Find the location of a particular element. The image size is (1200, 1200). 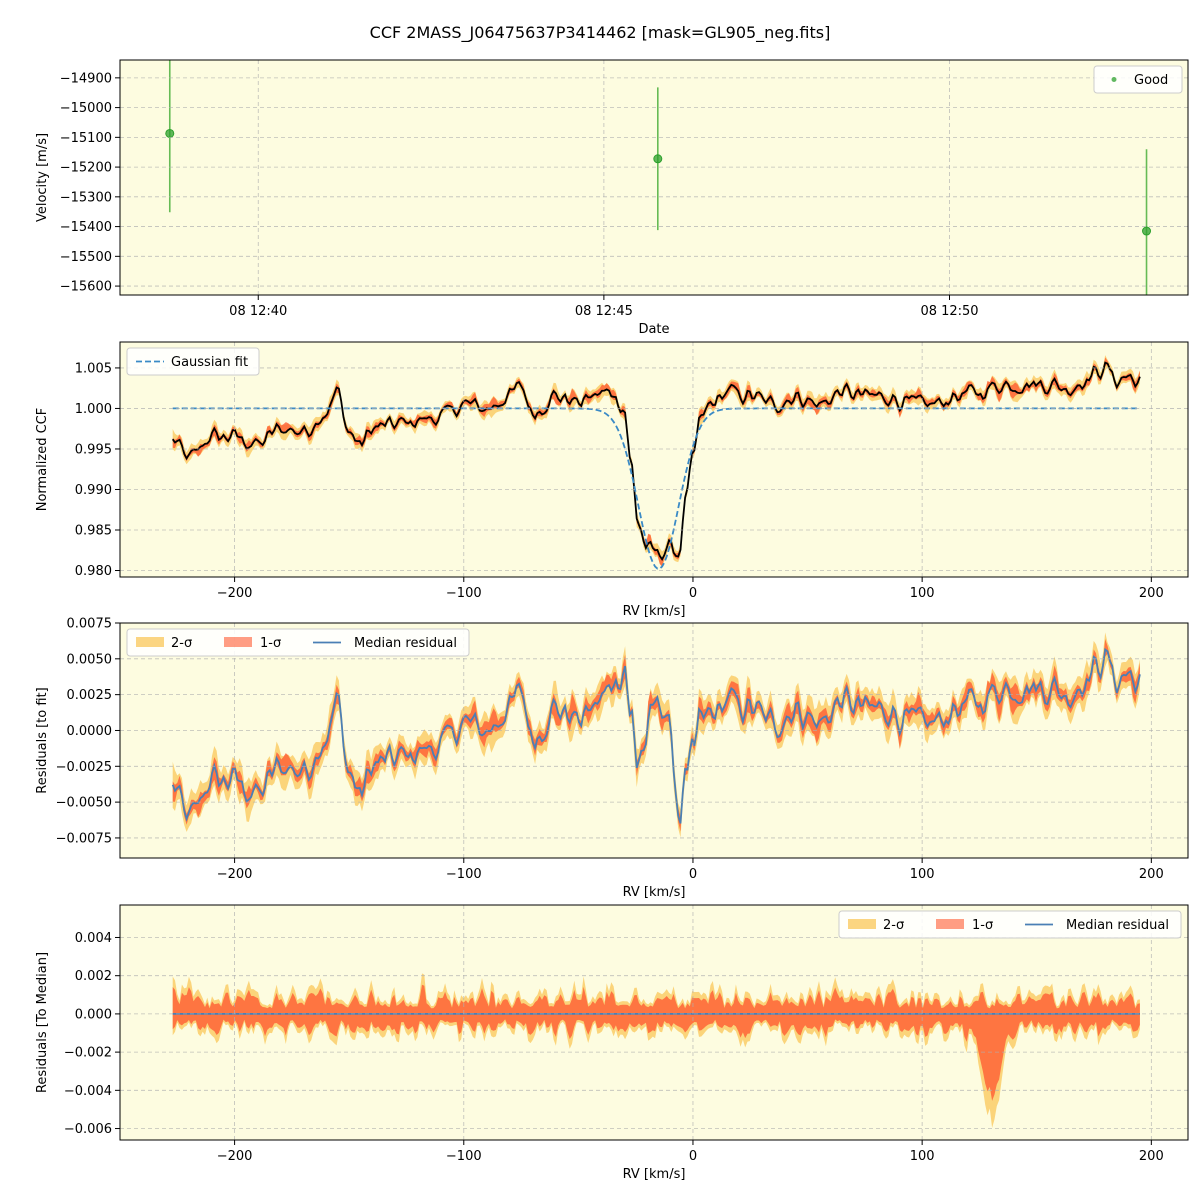

median-residual-line is located at coordinates (656, 735).